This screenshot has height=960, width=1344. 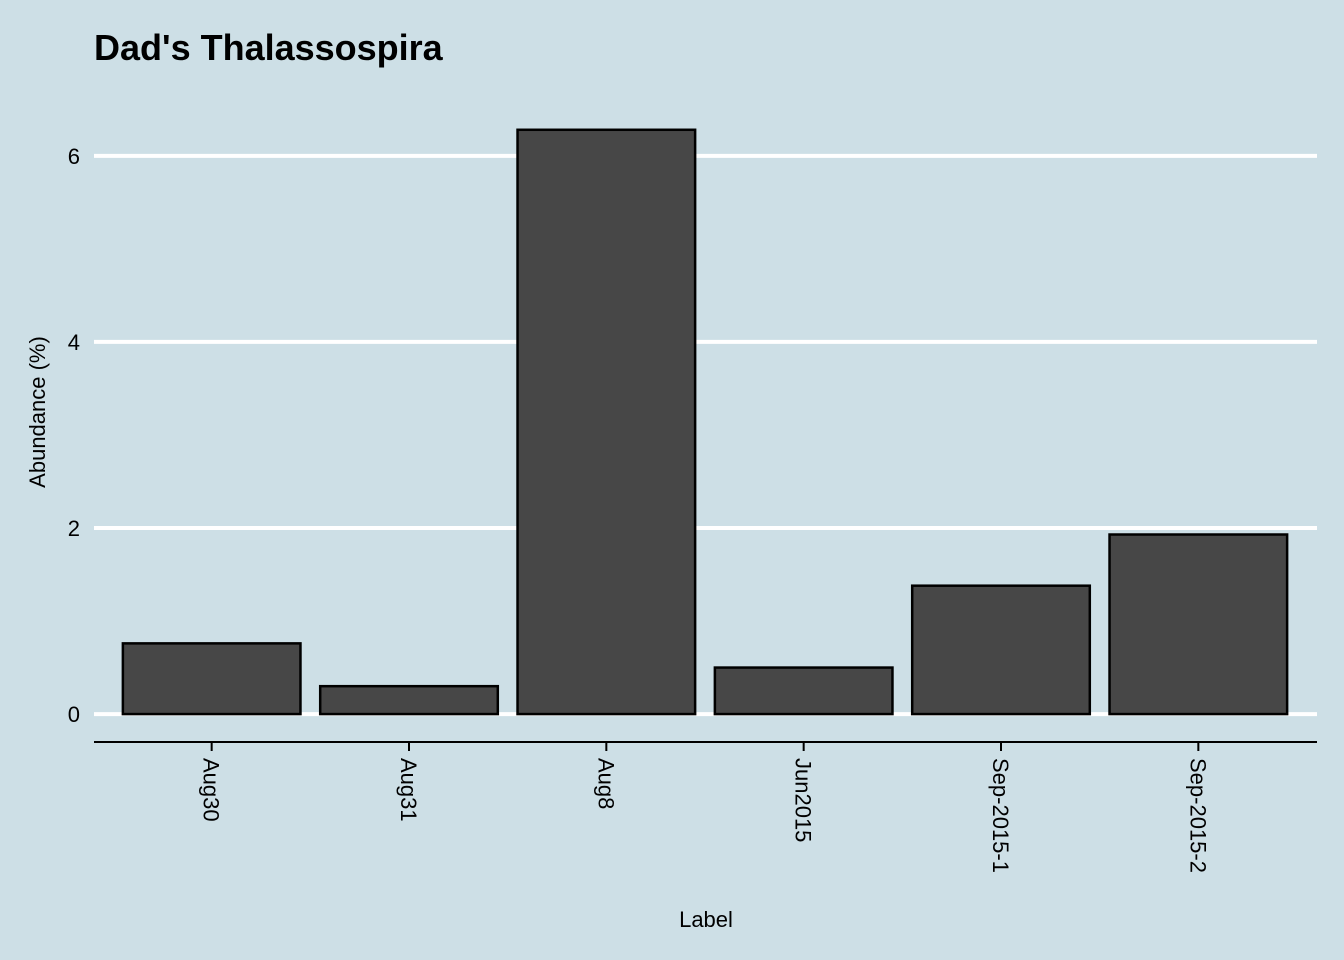 What do you see at coordinates (211, 679) in the screenshot?
I see `bar-aug30` at bounding box center [211, 679].